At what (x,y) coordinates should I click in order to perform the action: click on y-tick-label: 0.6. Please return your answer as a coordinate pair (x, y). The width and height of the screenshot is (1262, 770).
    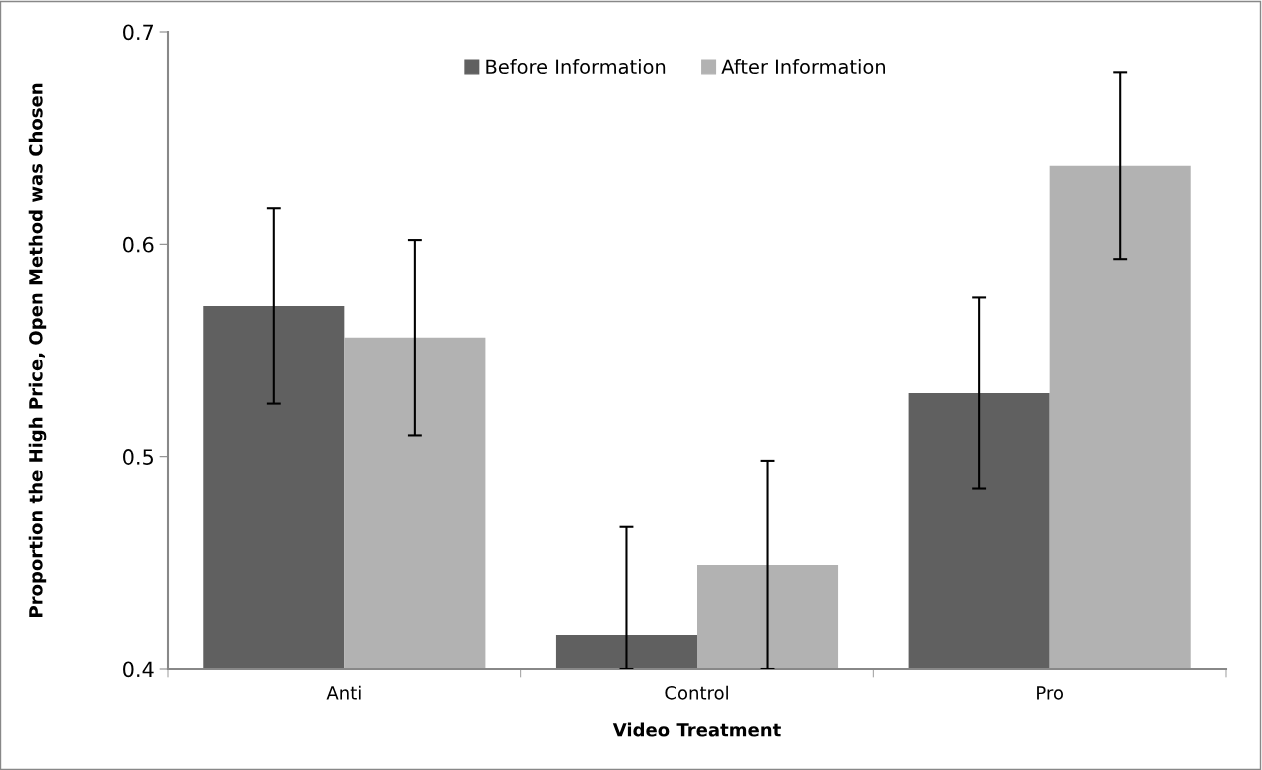
    Looking at the image, I should click on (138, 244).